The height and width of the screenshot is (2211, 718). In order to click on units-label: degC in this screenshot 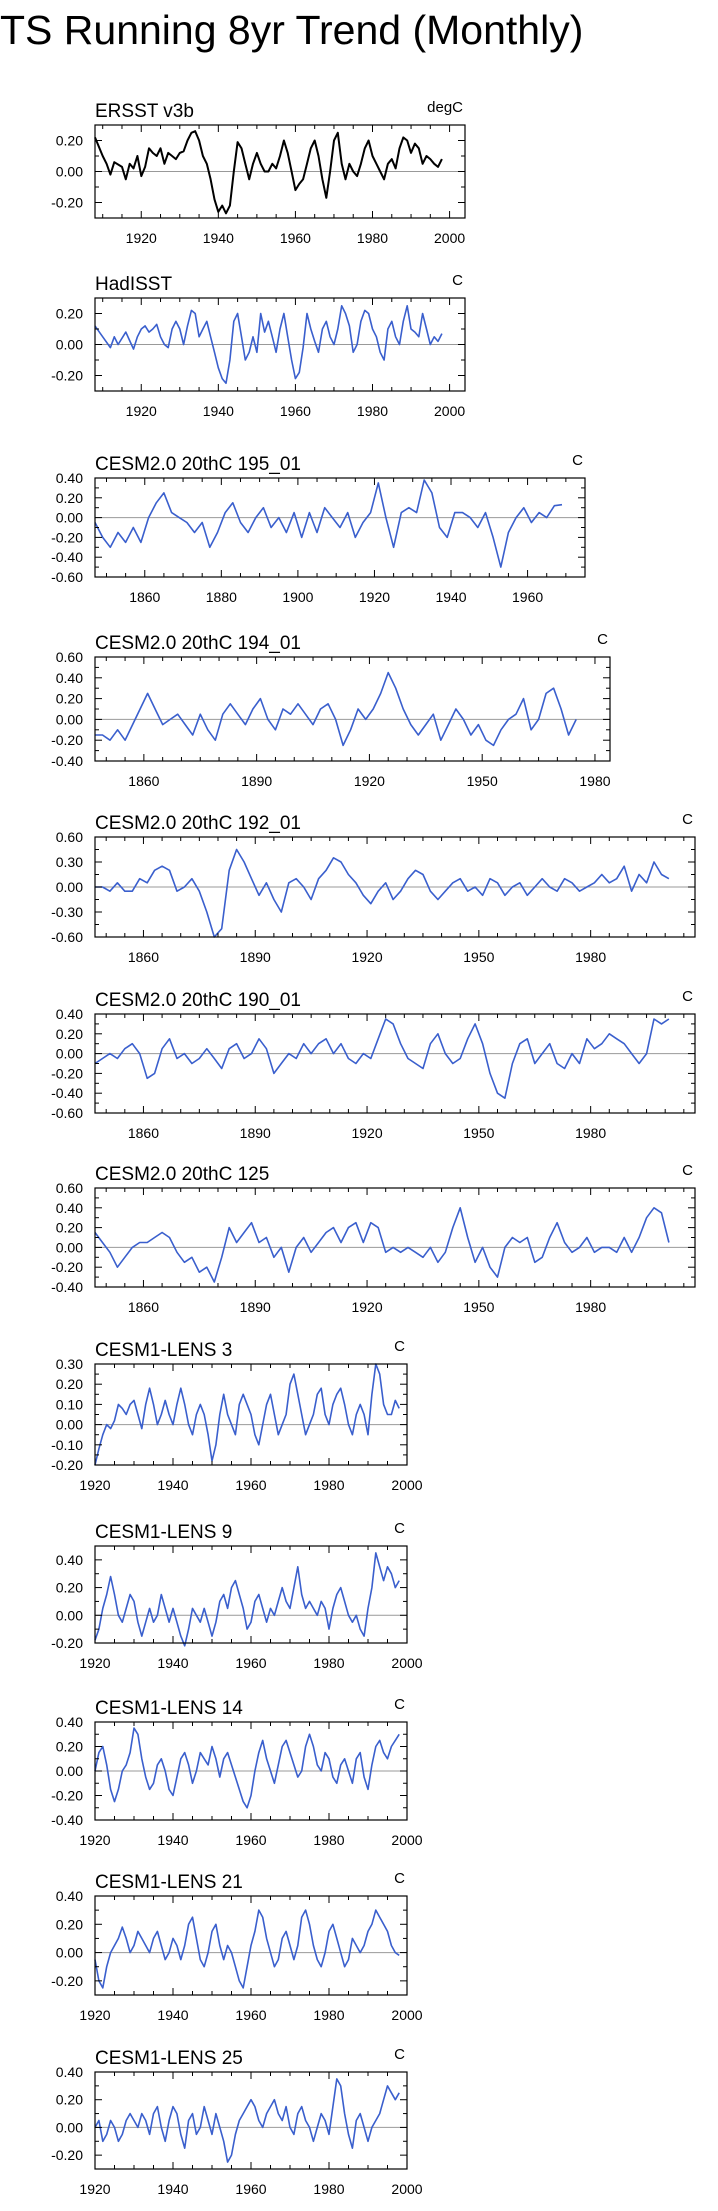, I will do `click(445, 107)`.